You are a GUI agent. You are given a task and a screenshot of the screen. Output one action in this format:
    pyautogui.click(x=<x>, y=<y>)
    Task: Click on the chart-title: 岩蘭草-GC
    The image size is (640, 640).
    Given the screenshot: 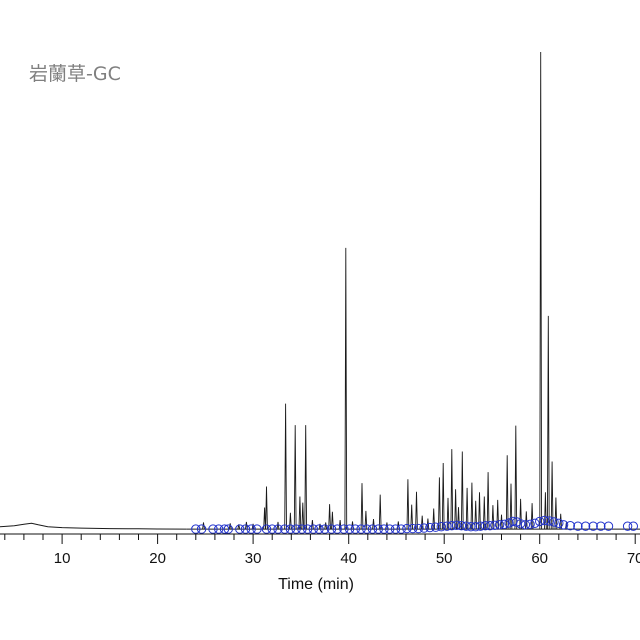 What is the action you would take?
    pyautogui.click(x=75, y=74)
    